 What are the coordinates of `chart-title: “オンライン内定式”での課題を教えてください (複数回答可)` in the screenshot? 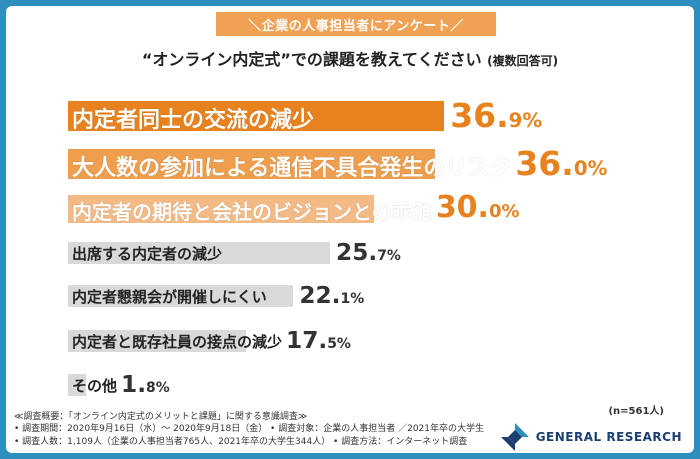 It's located at (350, 58).